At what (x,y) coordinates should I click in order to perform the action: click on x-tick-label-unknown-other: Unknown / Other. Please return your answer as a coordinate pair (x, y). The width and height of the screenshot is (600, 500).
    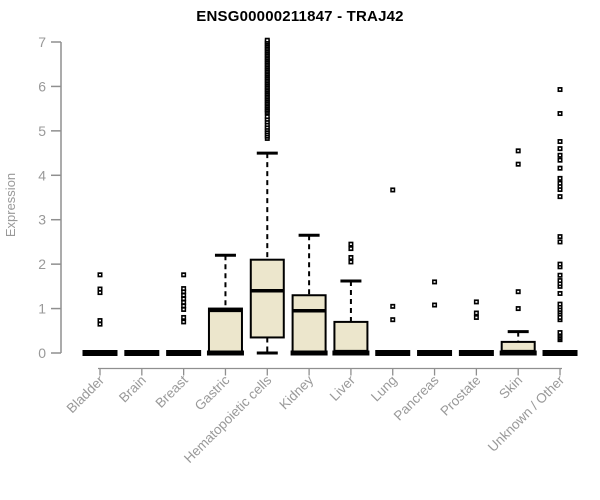
    Looking at the image, I should click on (526, 413).